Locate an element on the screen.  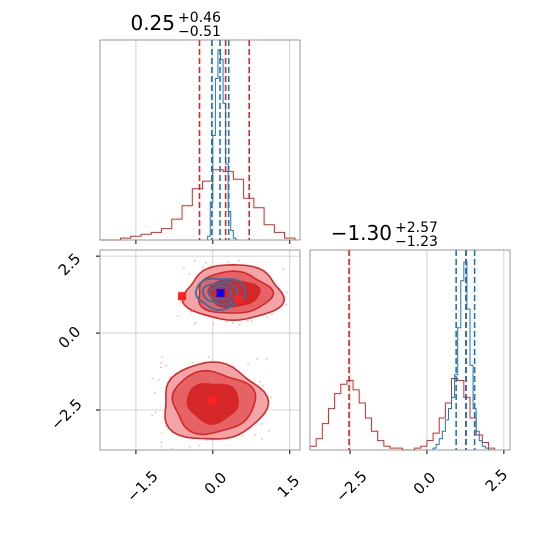
xtick-label: −1.5 is located at coordinates (142, 486).